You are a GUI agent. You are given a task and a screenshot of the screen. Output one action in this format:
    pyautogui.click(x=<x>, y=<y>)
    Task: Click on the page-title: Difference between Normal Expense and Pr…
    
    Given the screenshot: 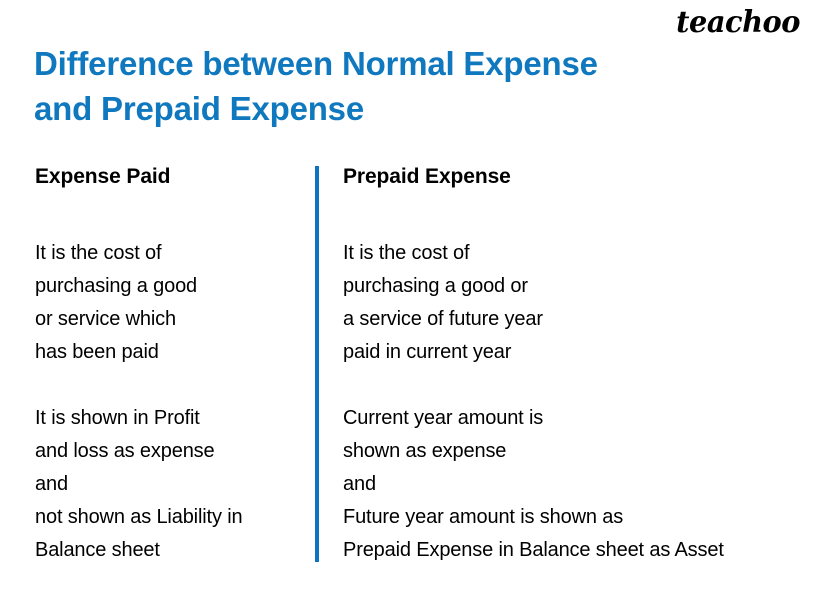 What is the action you would take?
    pyautogui.click(x=316, y=86)
    